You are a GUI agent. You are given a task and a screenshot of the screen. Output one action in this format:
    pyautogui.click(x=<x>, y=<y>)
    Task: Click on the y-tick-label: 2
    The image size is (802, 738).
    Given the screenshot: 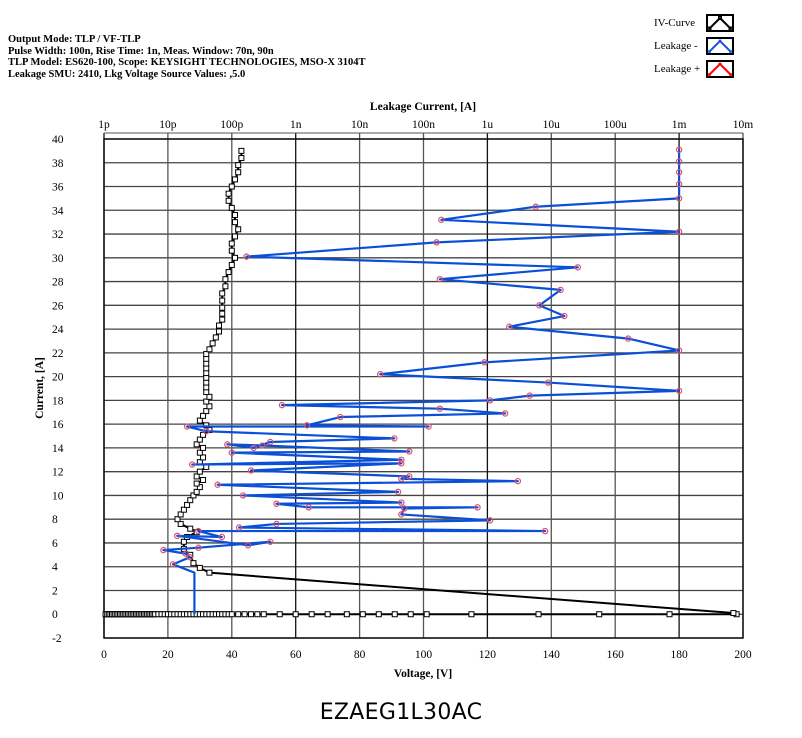 What is the action you would take?
    pyautogui.click(x=55, y=591)
    